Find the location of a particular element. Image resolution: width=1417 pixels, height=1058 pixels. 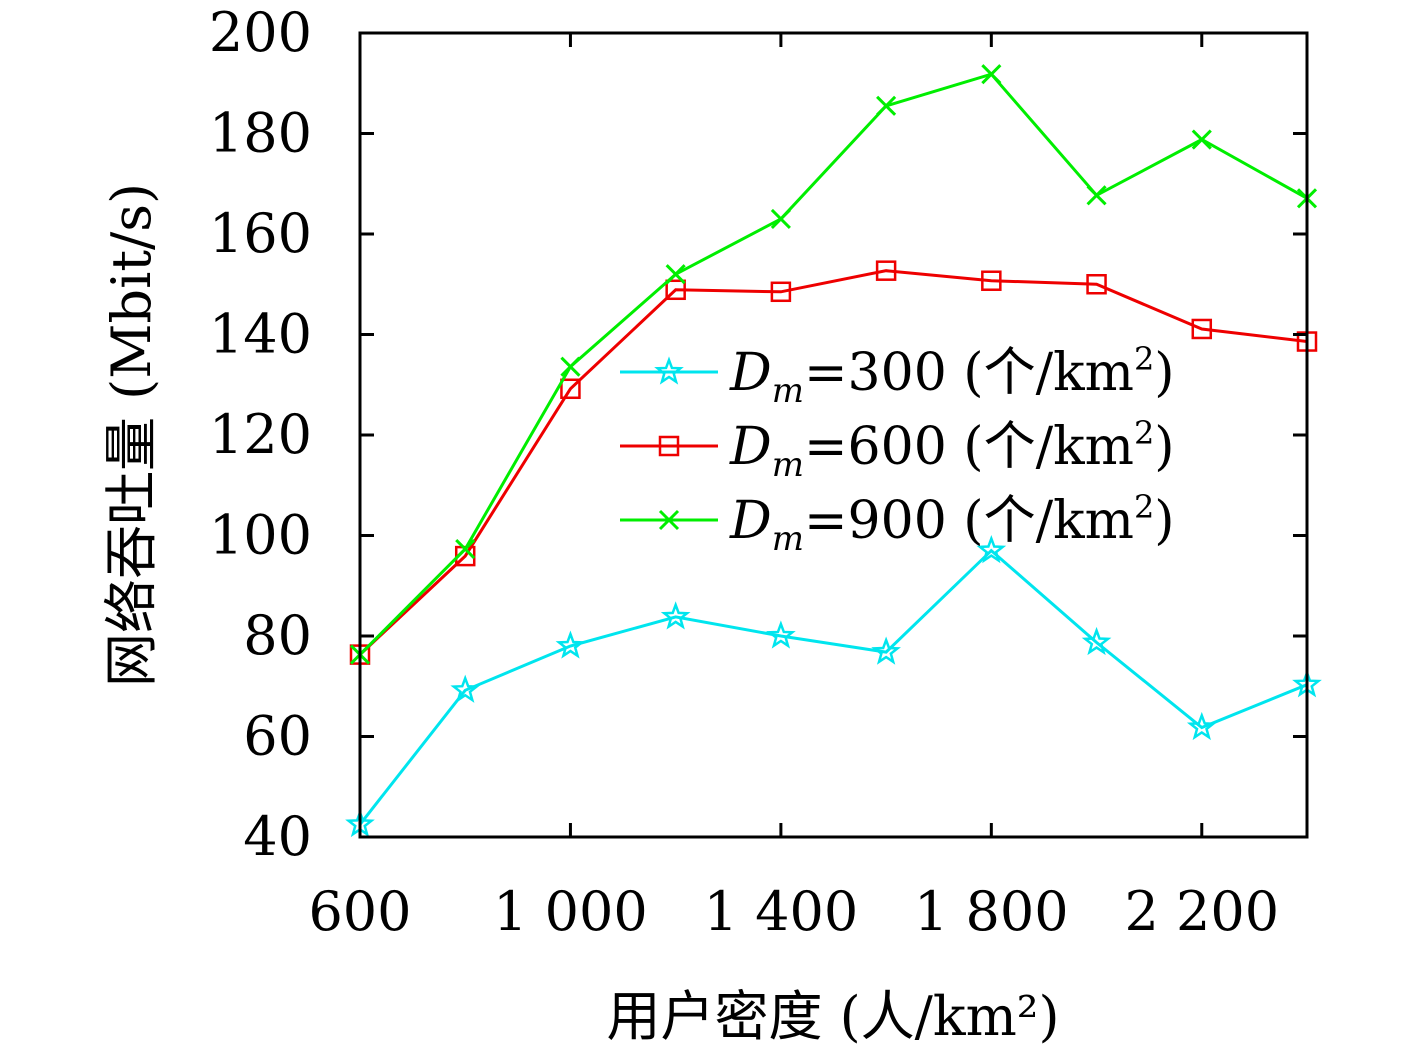

y-tick-label: 200 is located at coordinates (260, 32).